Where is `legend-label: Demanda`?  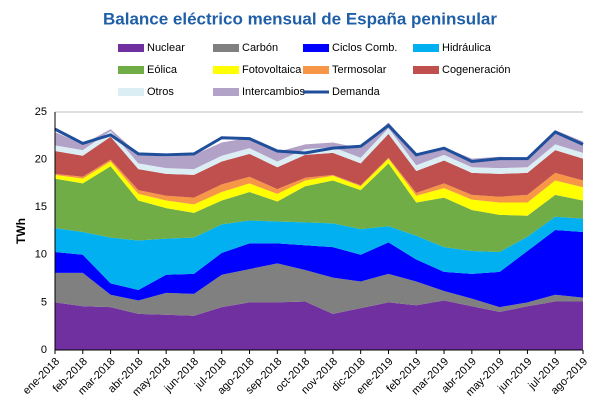
legend-label: Demanda is located at coordinates (356, 92).